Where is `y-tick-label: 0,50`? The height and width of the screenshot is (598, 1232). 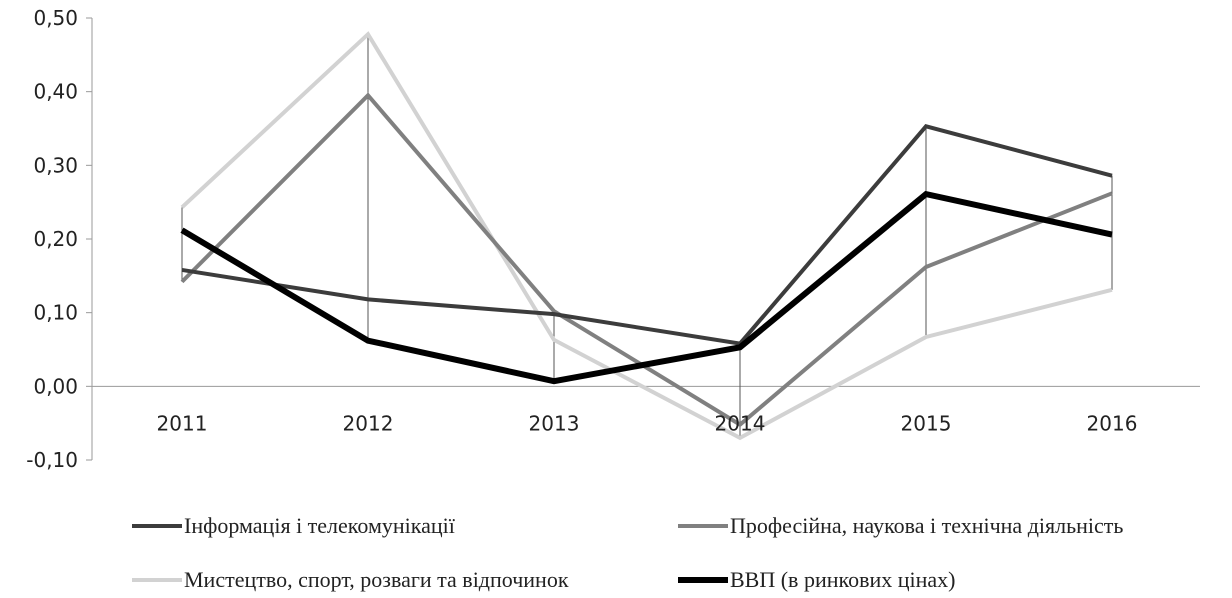 y-tick-label: 0,50 is located at coordinates (55, 18).